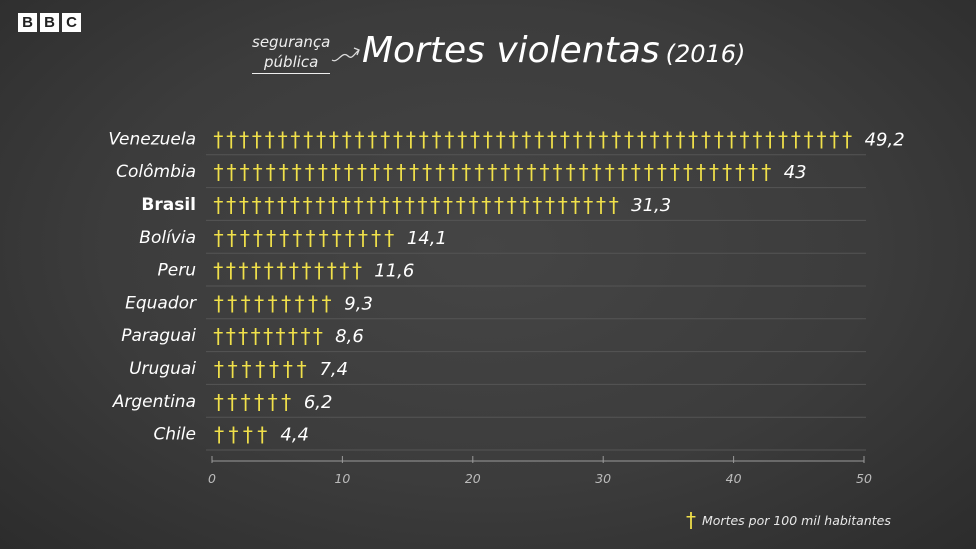  I want to click on category-label: Uruguai, so click(162, 369).